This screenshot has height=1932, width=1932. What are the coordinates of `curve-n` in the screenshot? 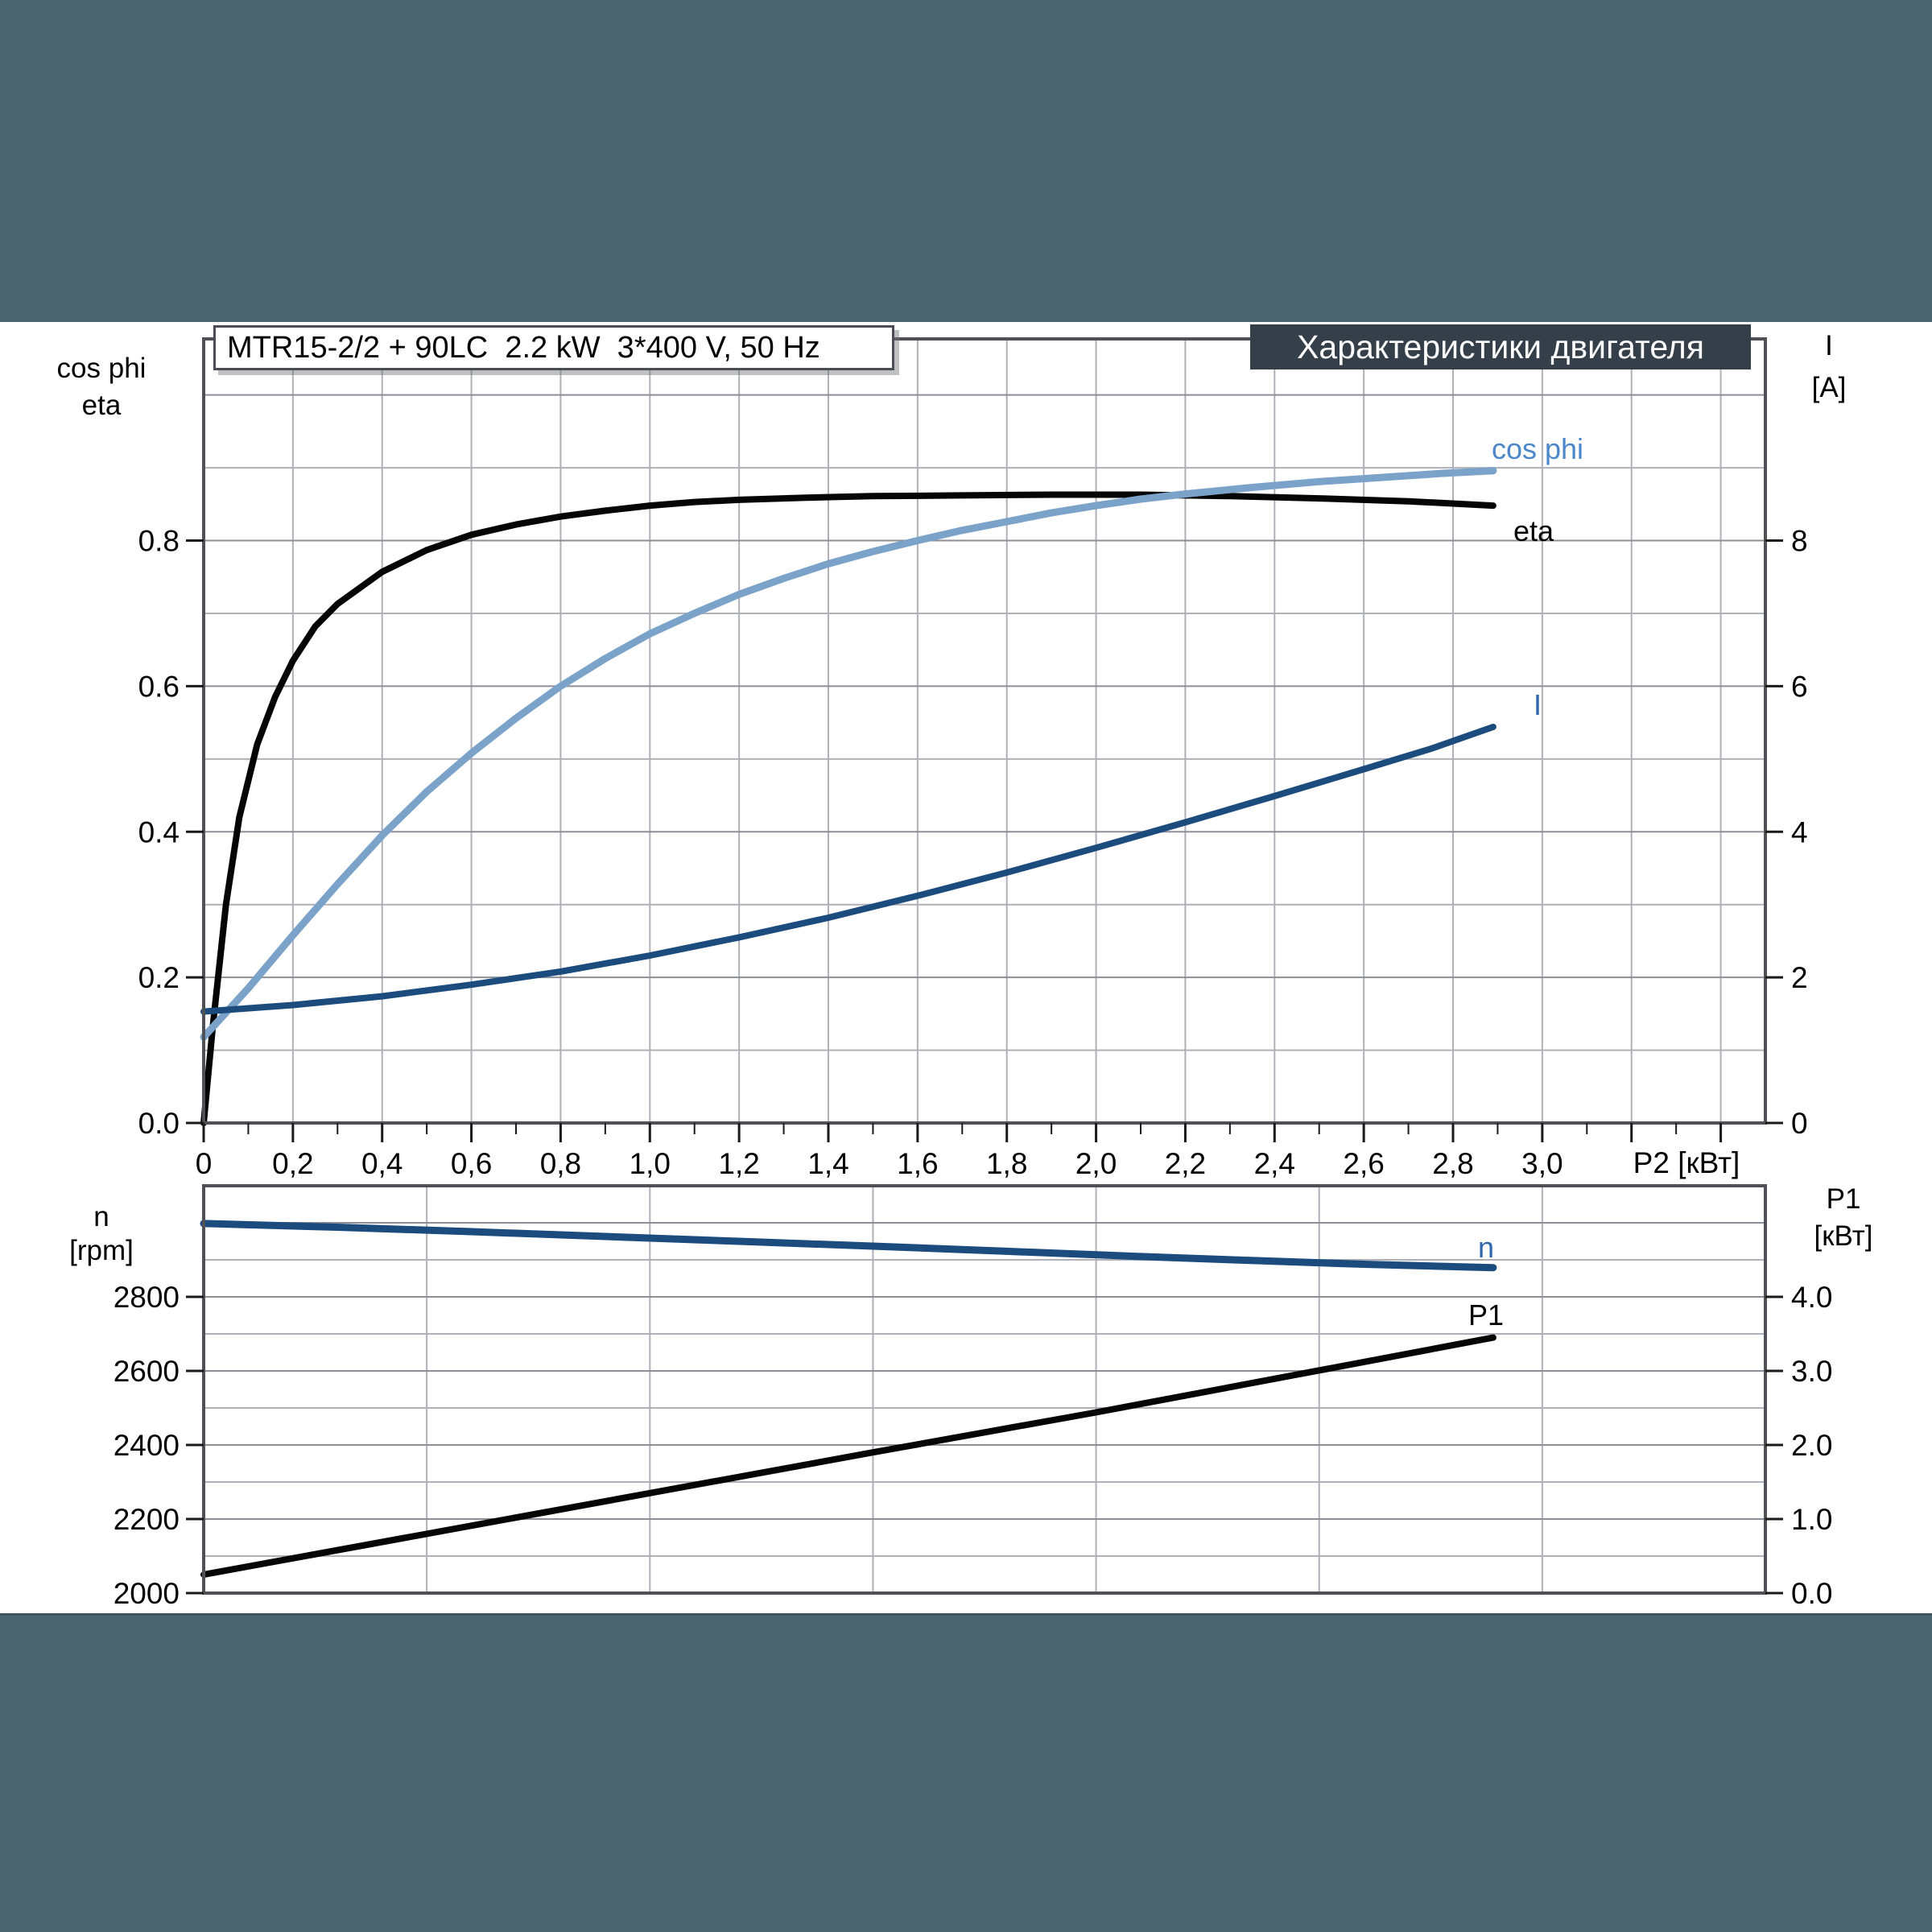 It's located at (848, 1246).